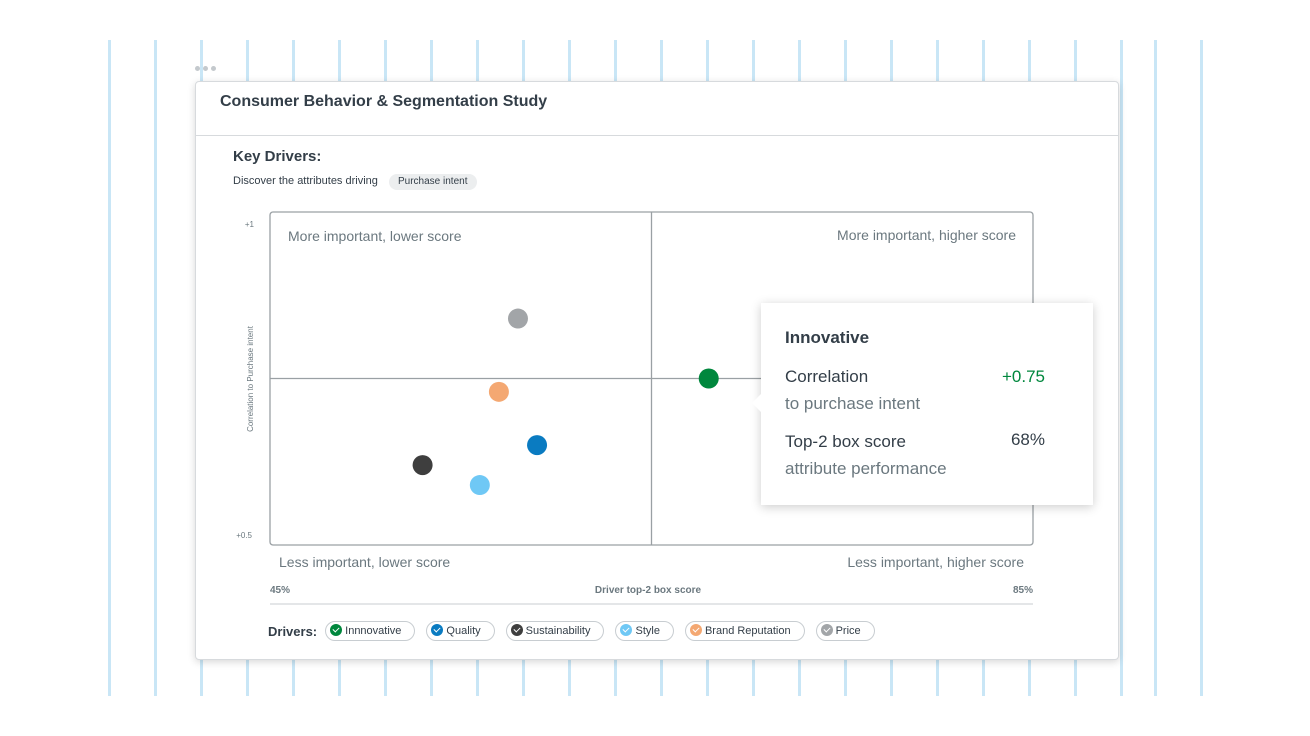  Describe the element at coordinates (935, 562) in the screenshot. I see `quadrant-label-bottom-right: Less important, higher score` at that location.